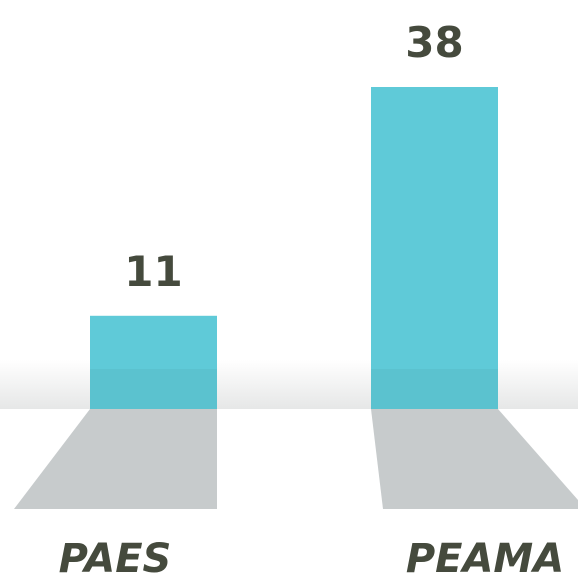 The width and height of the screenshot is (578, 575). I want to click on value-label: 11, so click(153, 271).